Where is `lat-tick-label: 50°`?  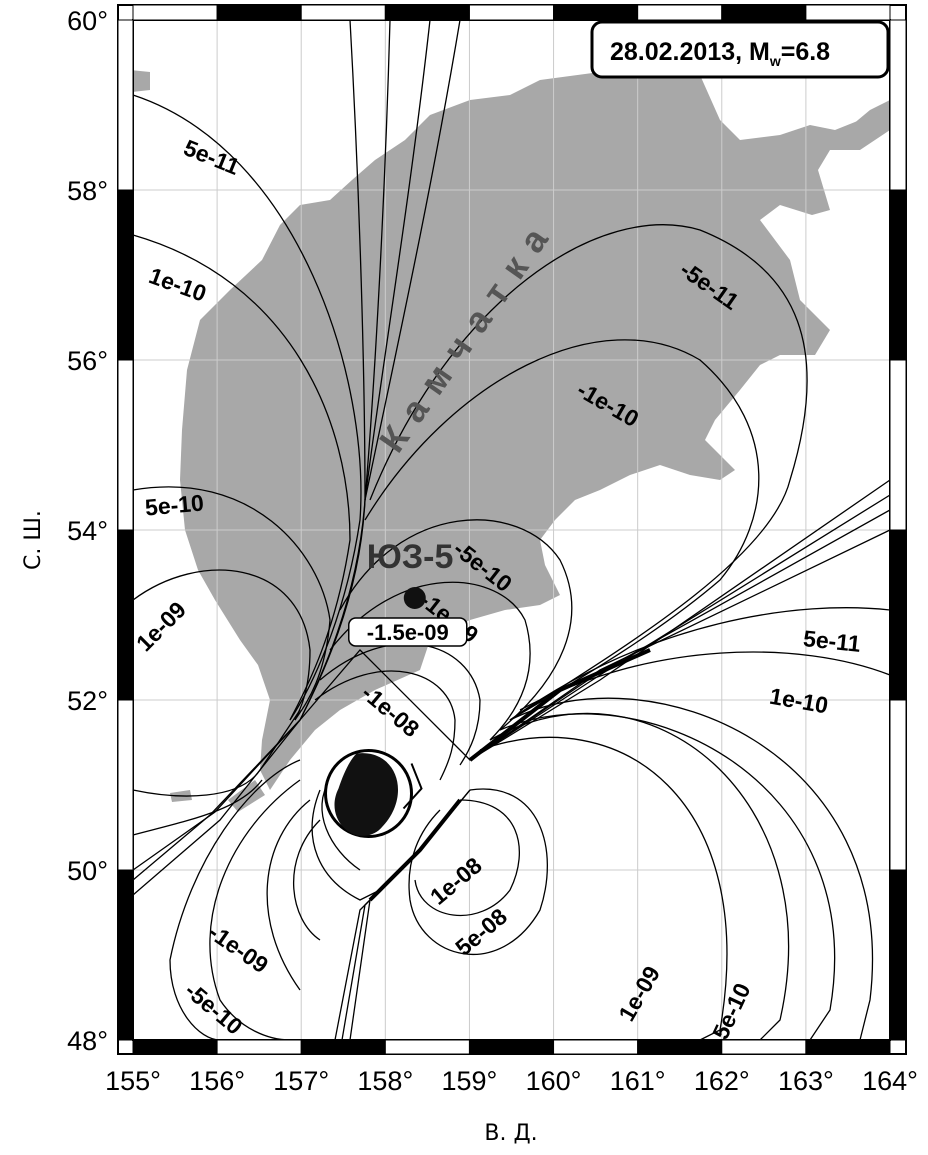 lat-tick-label: 50° is located at coordinates (87, 871).